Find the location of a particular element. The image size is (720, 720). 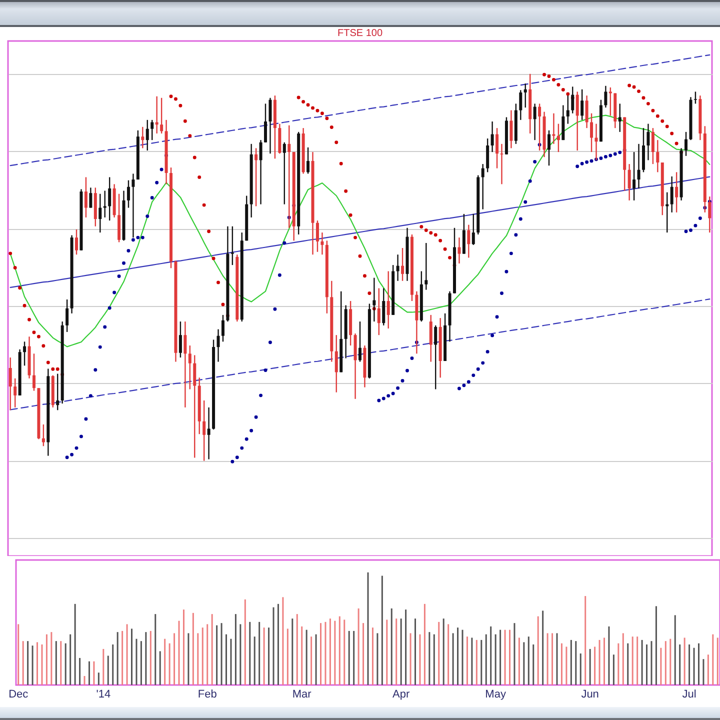

x-tick-label: May is located at coordinates (495, 694).